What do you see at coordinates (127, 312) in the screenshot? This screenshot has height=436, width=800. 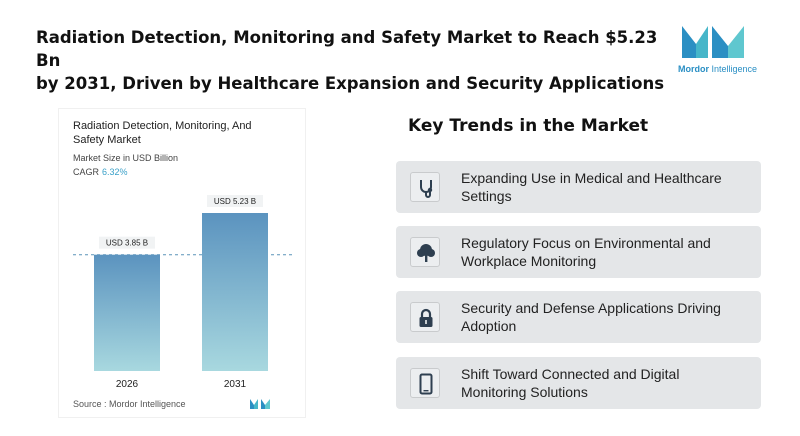 I see `bar-2026` at bounding box center [127, 312].